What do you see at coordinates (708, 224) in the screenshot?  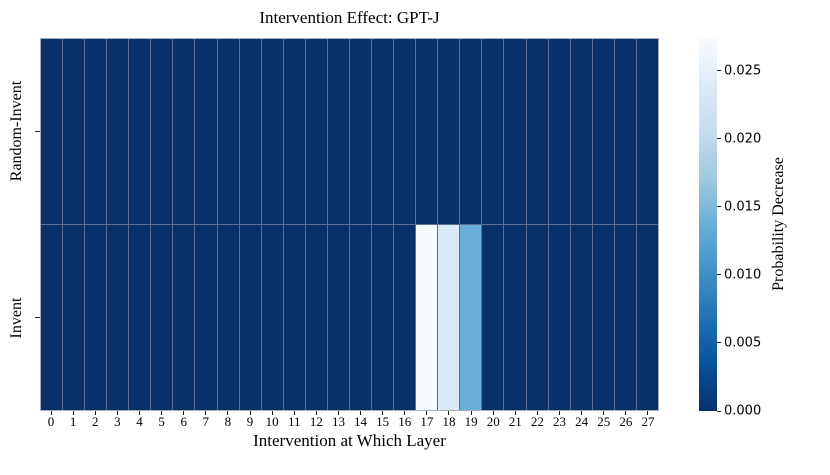 I see `colorbar` at bounding box center [708, 224].